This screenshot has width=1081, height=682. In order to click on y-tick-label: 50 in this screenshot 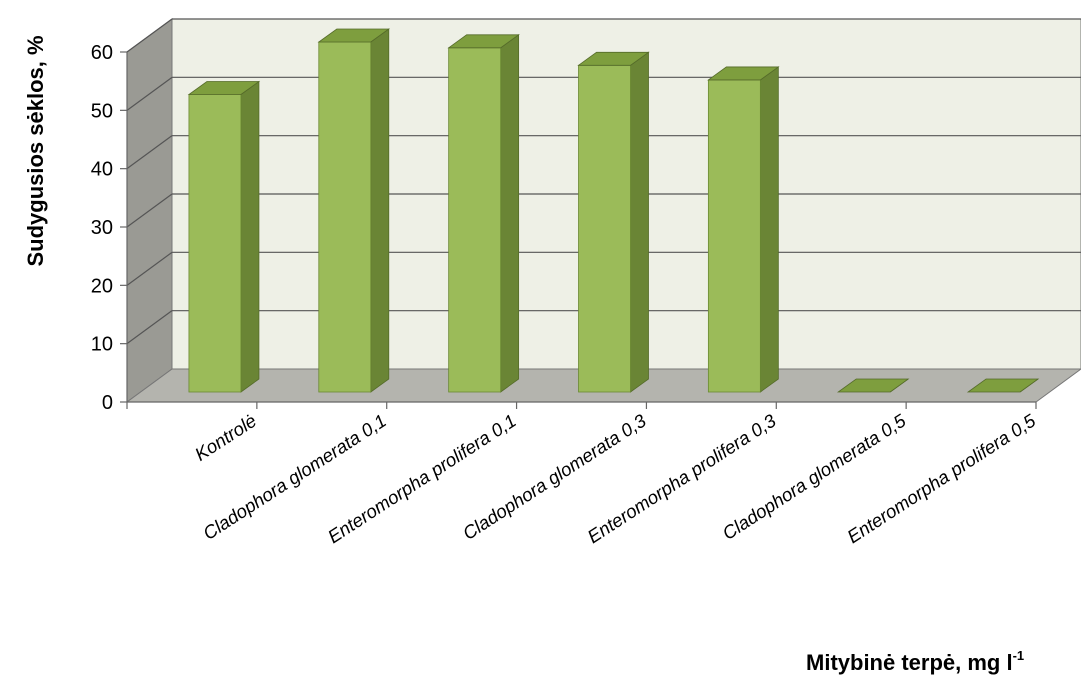, I will do `click(102, 111)`.